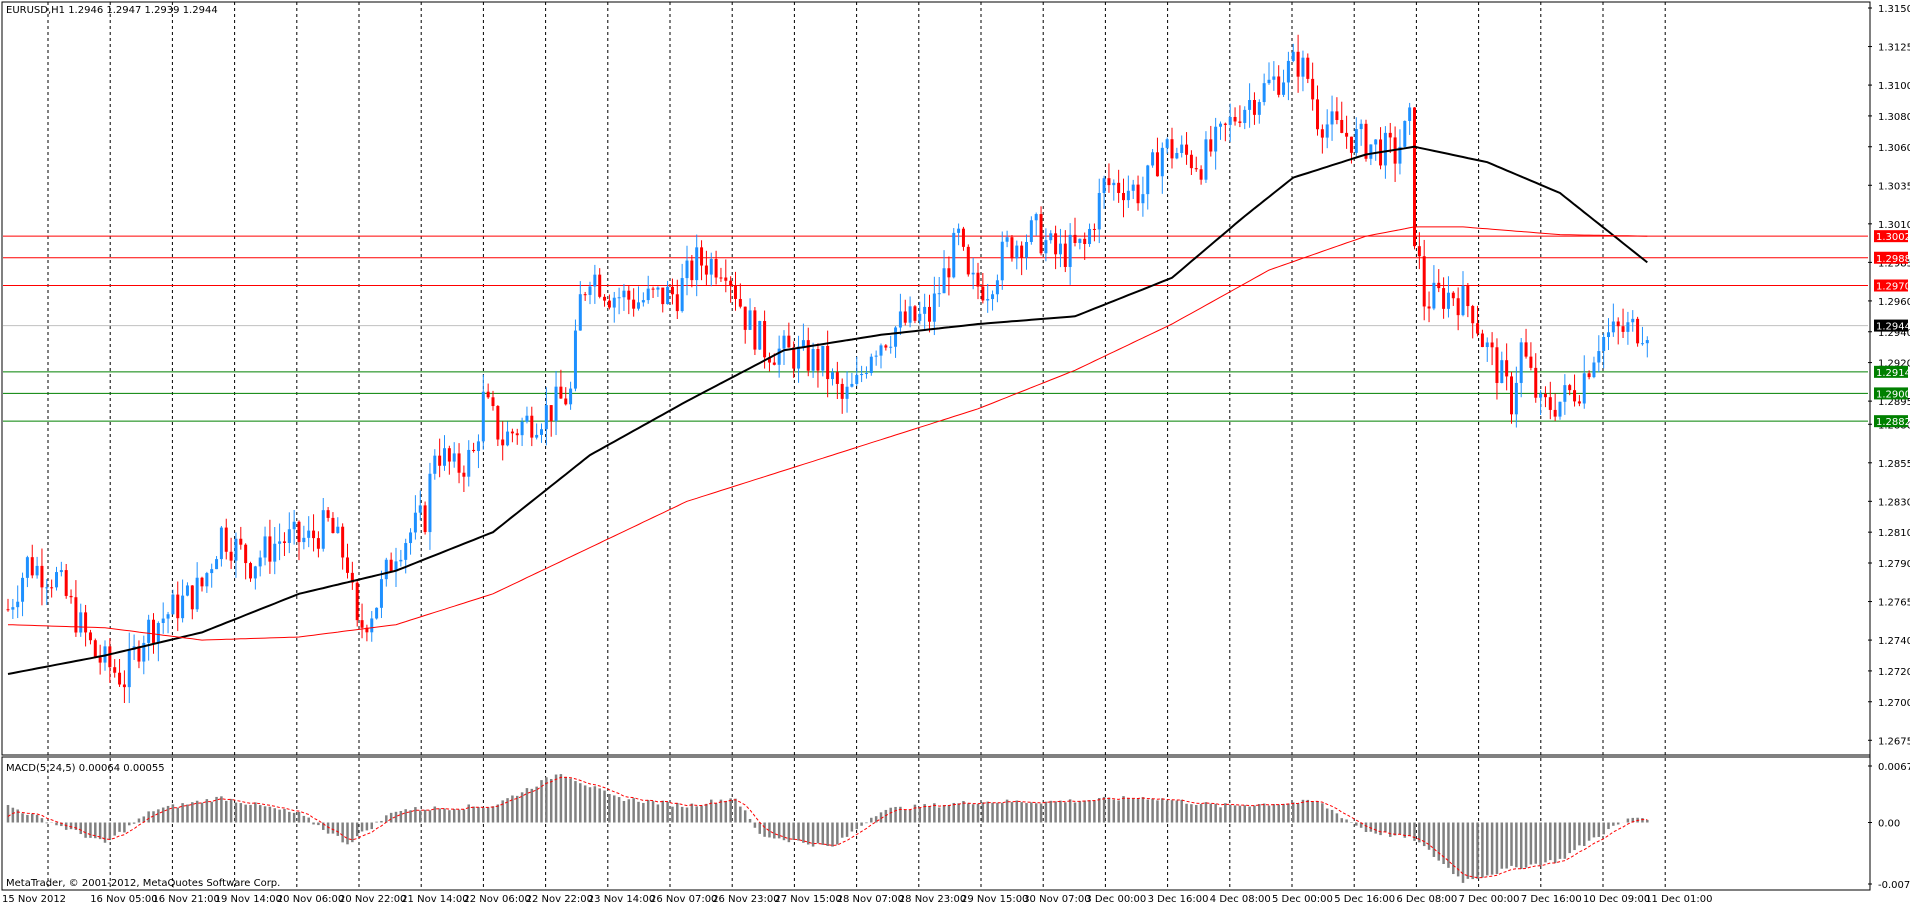  Describe the element at coordinates (1893, 327) in the screenshot. I see `current-price-tag-label: 1.2944` at that location.